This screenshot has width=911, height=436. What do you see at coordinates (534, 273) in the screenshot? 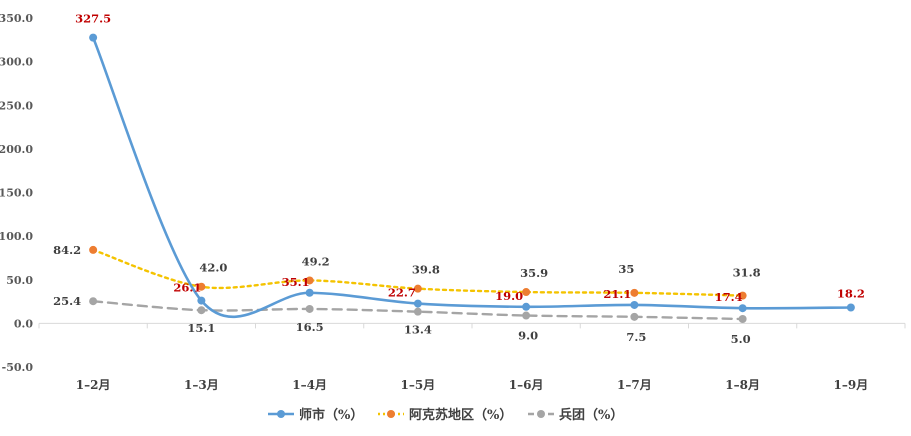
I see `data-label-akesu: 35.9` at bounding box center [534, 273].